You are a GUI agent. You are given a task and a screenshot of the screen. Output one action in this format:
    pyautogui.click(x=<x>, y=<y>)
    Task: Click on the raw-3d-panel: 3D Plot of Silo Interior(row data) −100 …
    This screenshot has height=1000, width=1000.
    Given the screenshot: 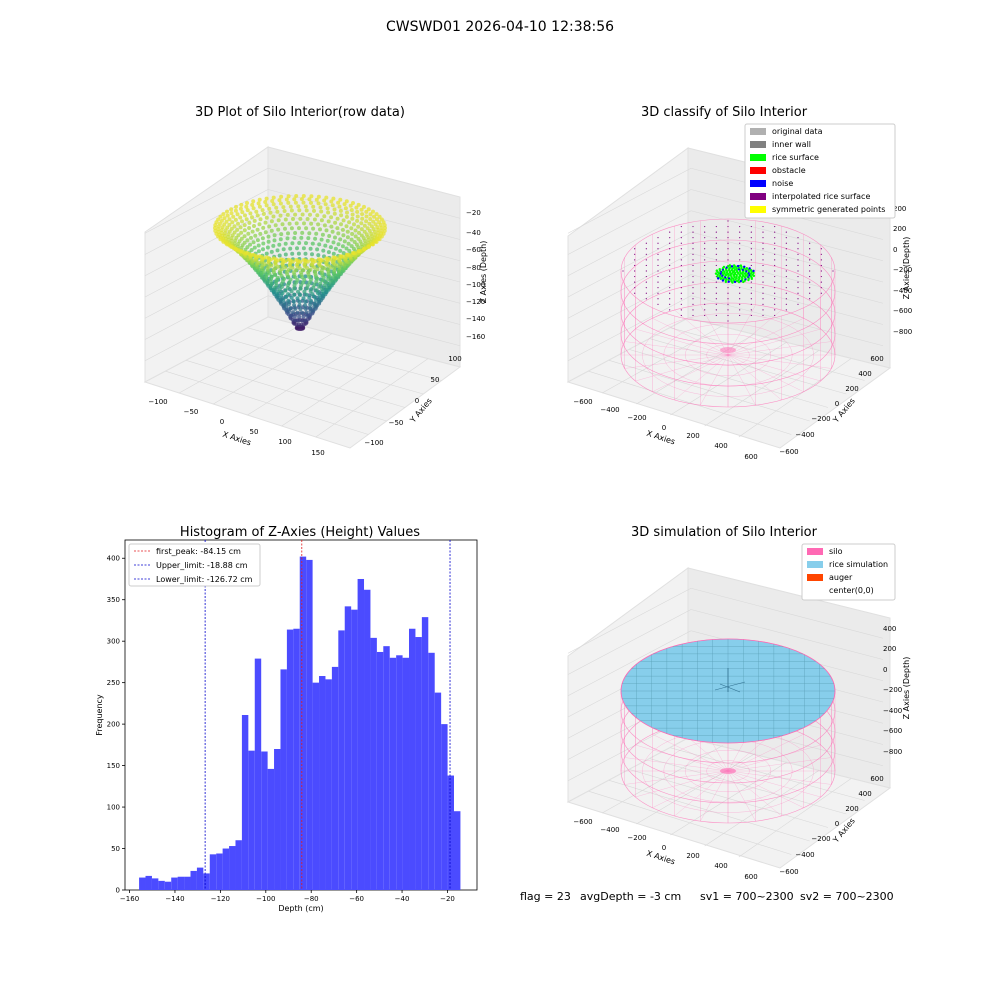 What is the action you would take?
    pyautogui.click(x=315, y=281)
    